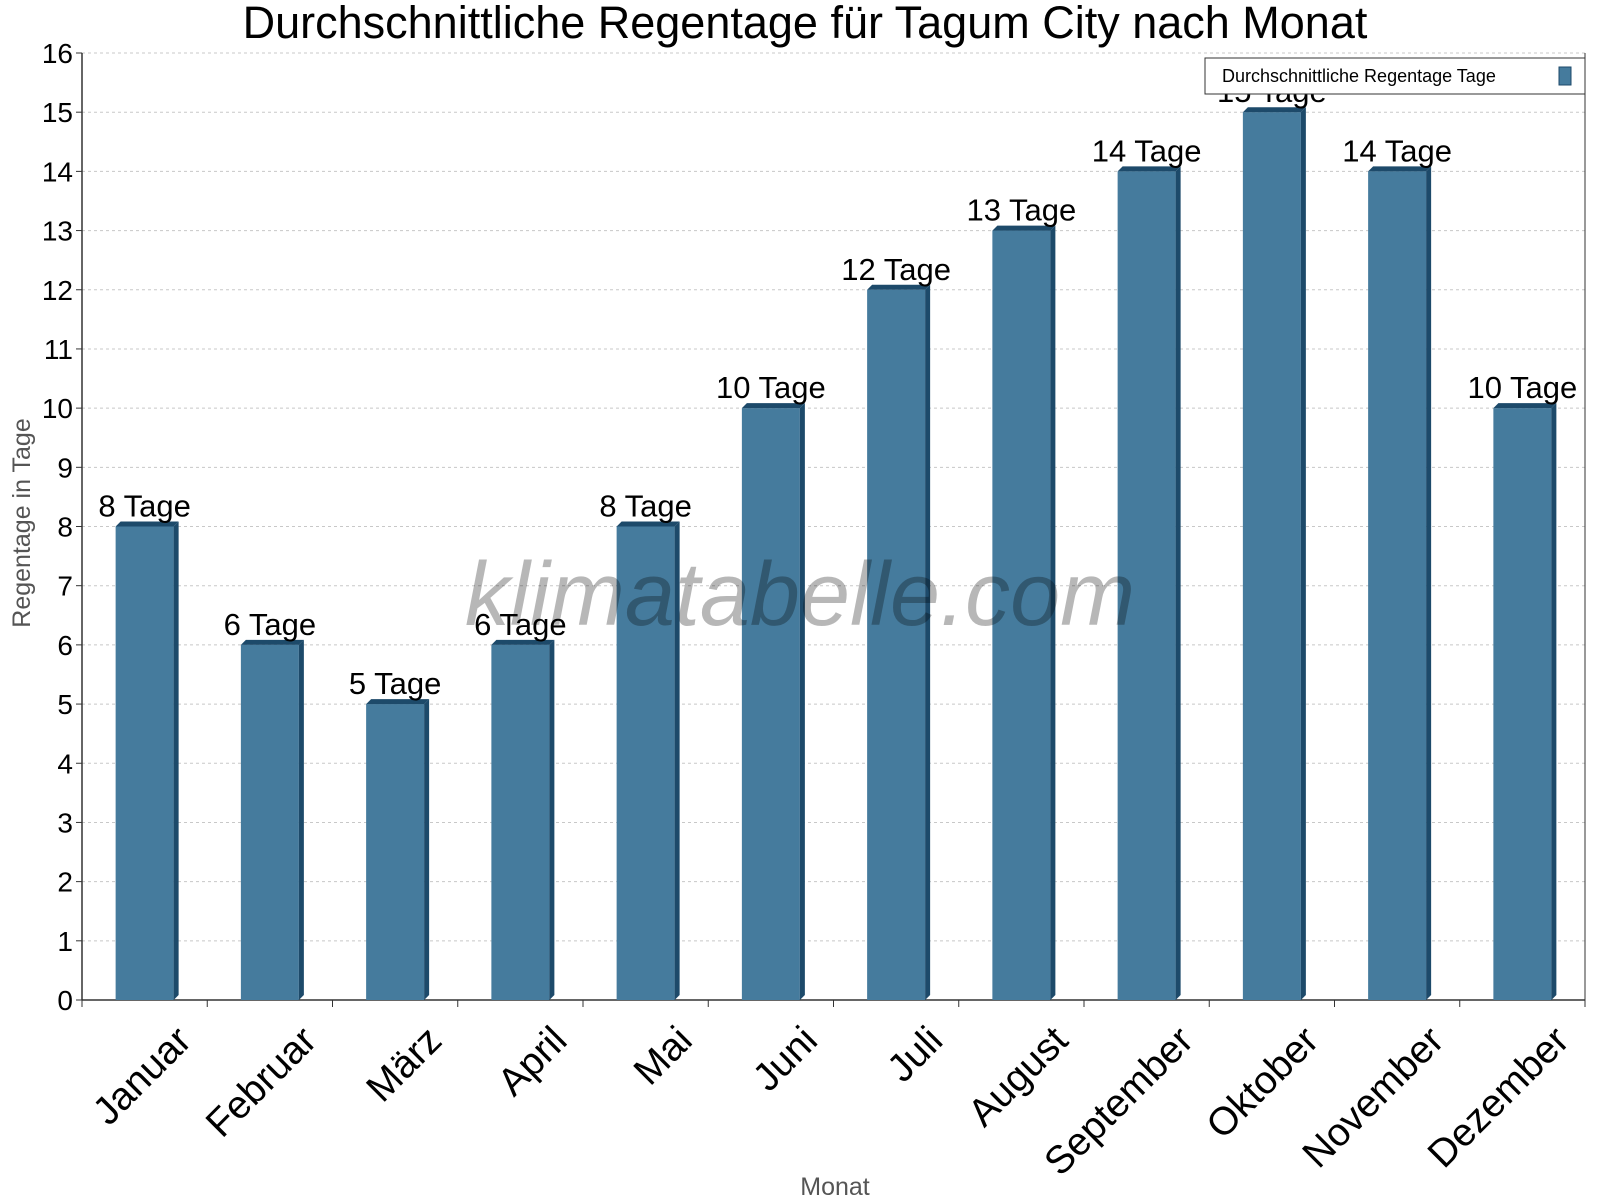 The height and width of the screenshot is (1200, 1600). Describe the element at coordinates (663, 1056) in the screenshot. I see `x-tick-label: Mai` at that location.